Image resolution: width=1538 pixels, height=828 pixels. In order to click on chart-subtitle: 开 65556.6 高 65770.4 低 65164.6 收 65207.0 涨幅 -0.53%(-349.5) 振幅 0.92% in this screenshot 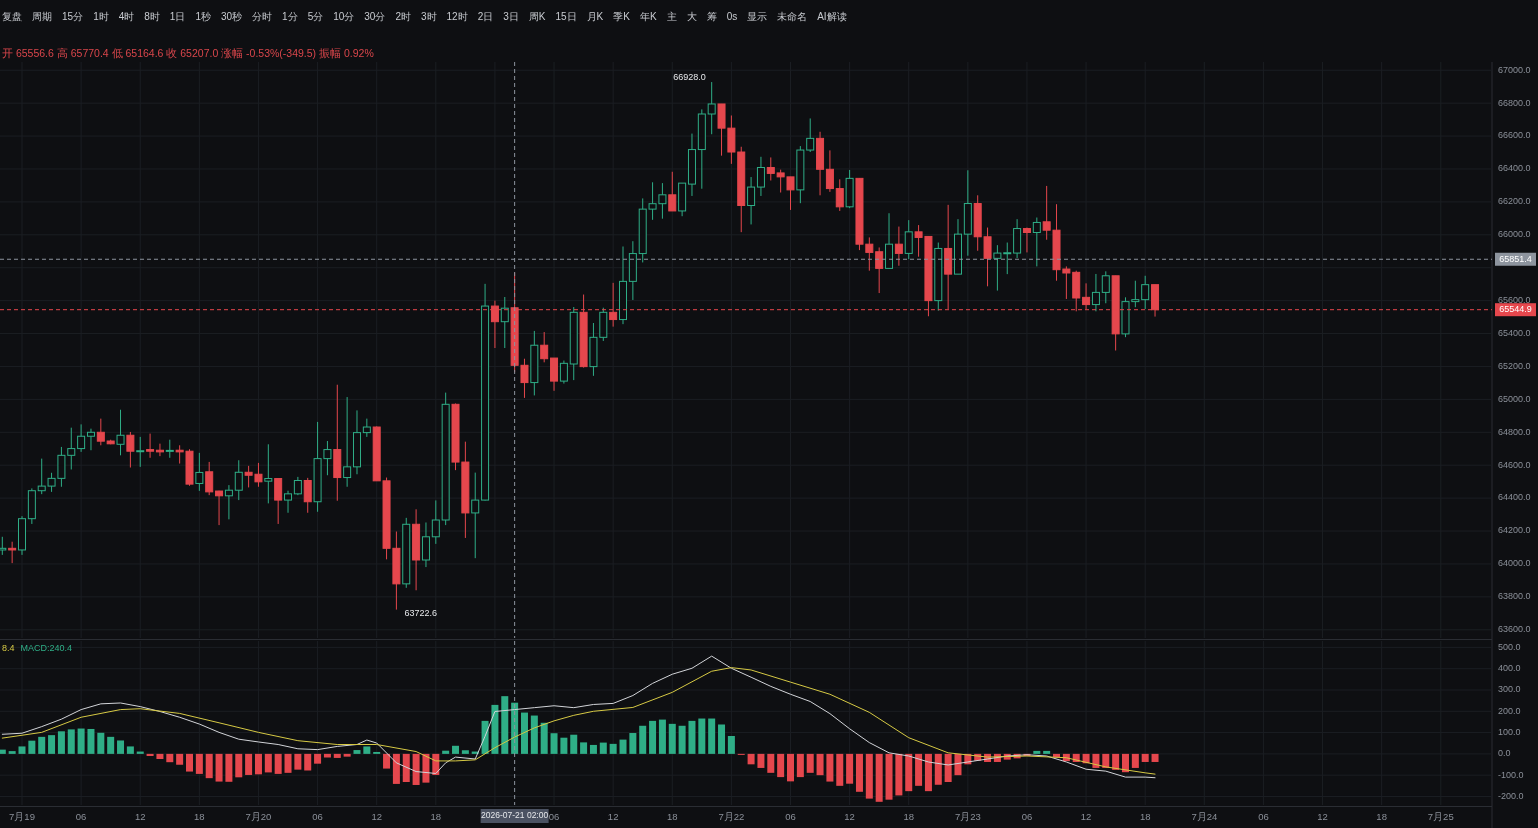, I will do `click(188, 52)`.